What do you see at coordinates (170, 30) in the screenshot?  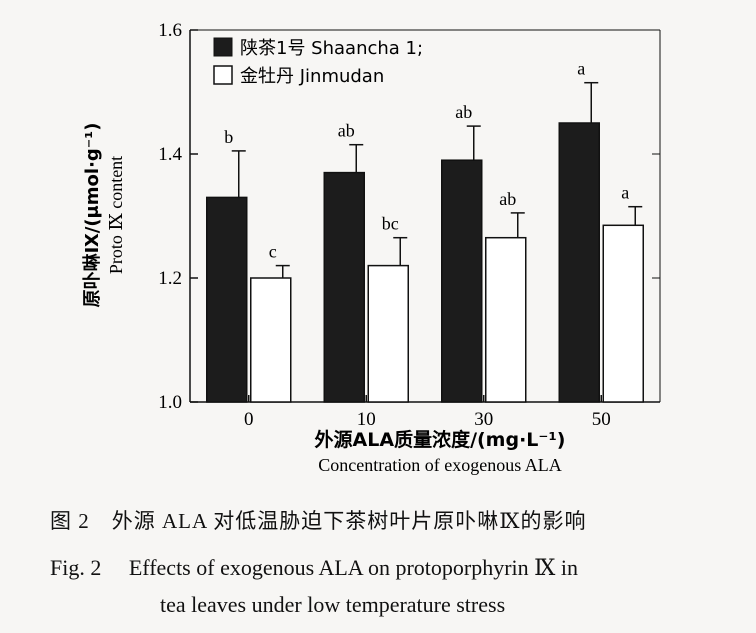 I see `y-tick-label: 1.6` at bounding box center [170, 30].